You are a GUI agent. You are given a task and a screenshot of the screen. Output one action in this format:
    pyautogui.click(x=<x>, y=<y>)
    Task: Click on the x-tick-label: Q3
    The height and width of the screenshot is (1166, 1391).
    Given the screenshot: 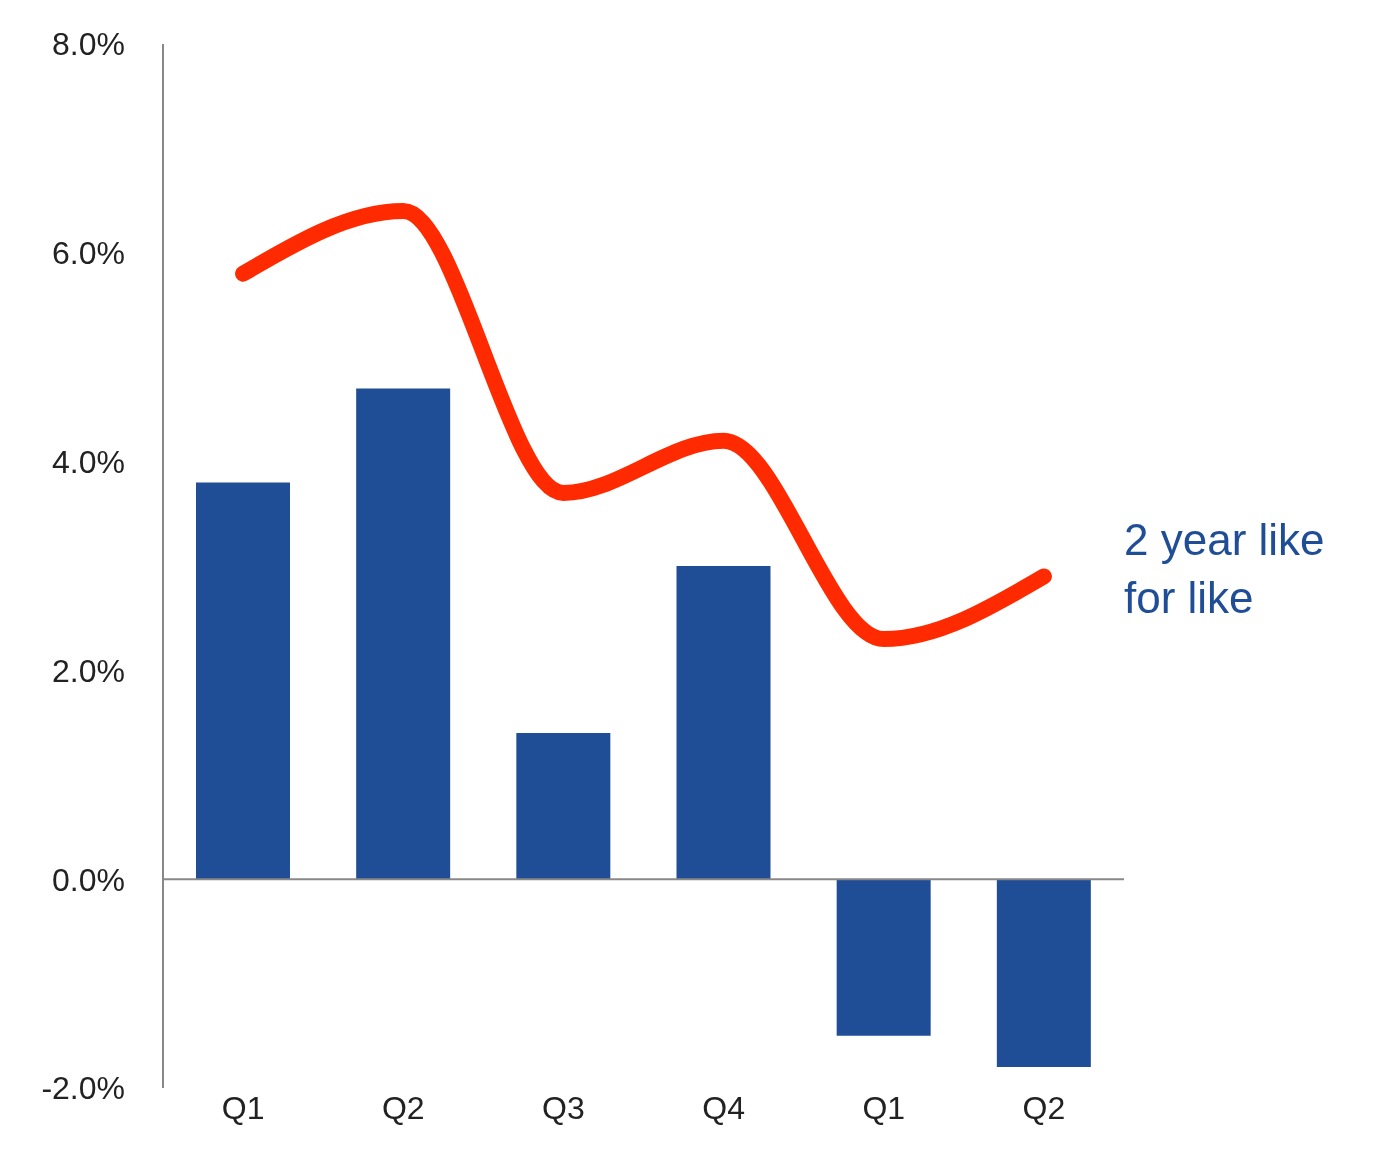 What is the action you would take?
    pyautogui.click(x=563, y=1107)
    